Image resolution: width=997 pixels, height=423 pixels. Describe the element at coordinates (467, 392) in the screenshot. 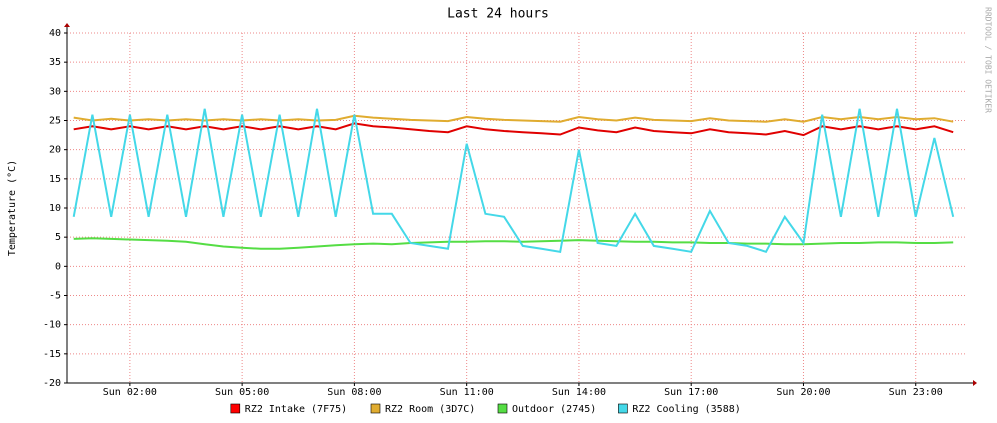

I see `x-tick-label: Sun 11:00` at that location.